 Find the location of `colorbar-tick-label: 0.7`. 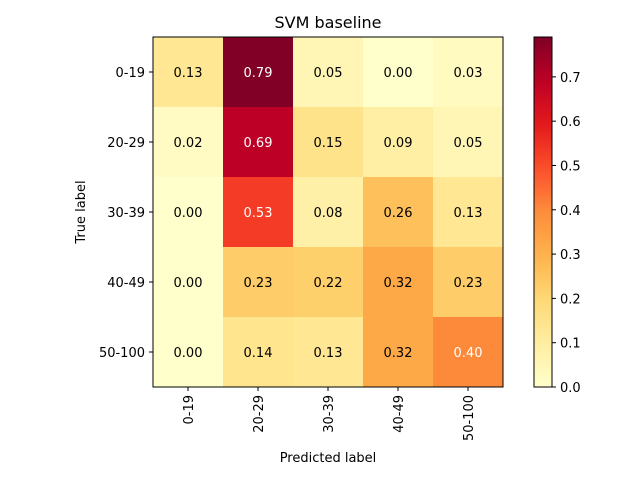

colorbar-tick-label: 0.7 is located at coordinates (570, 78).